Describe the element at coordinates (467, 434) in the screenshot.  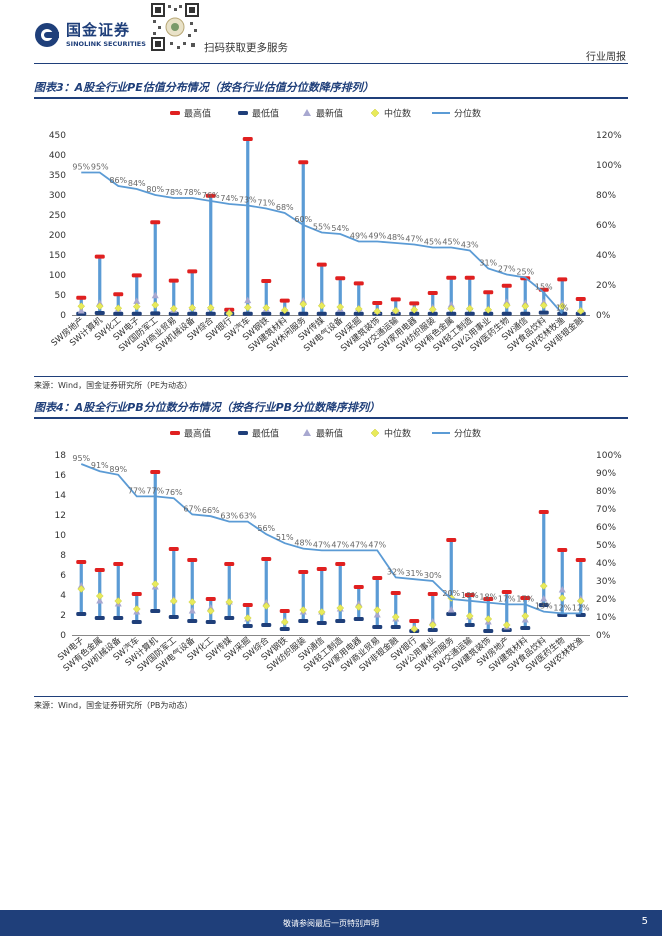
I see `legend-label-line: 分位数` at that location.